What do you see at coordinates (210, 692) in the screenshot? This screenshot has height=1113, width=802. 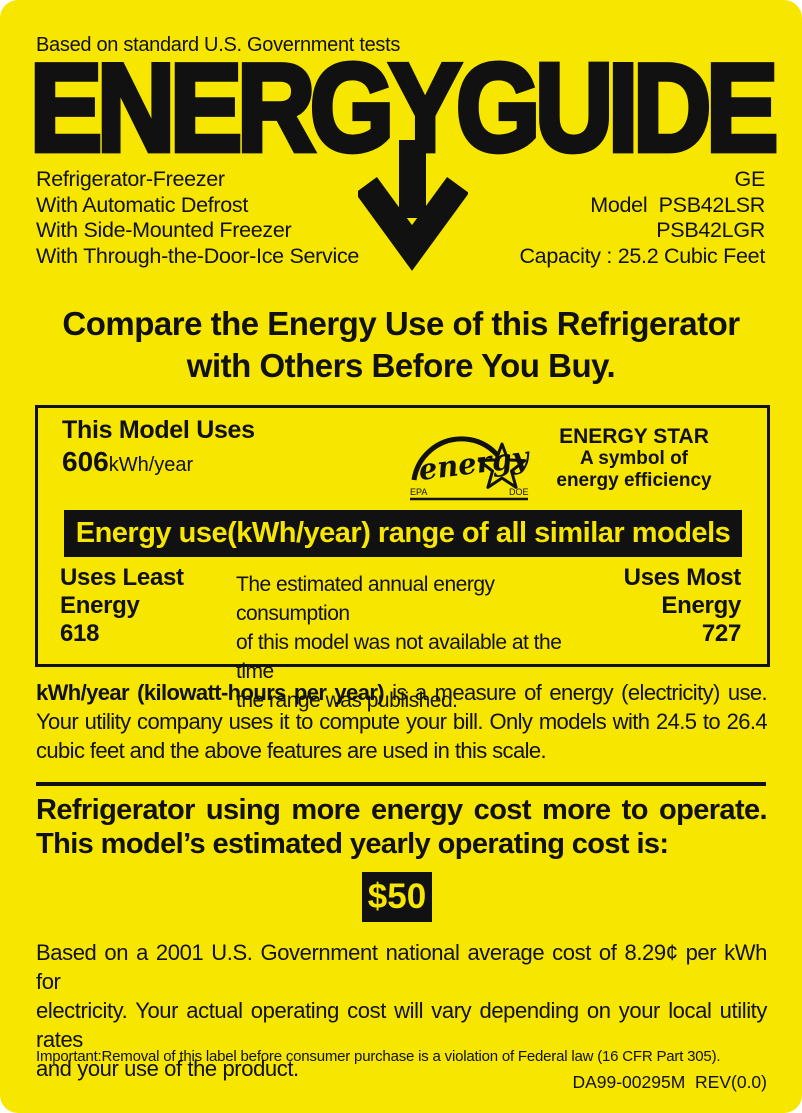 I see `kwh-term: kWh/year (kilowatt-hours per year)` at bounding box center [210, 692].